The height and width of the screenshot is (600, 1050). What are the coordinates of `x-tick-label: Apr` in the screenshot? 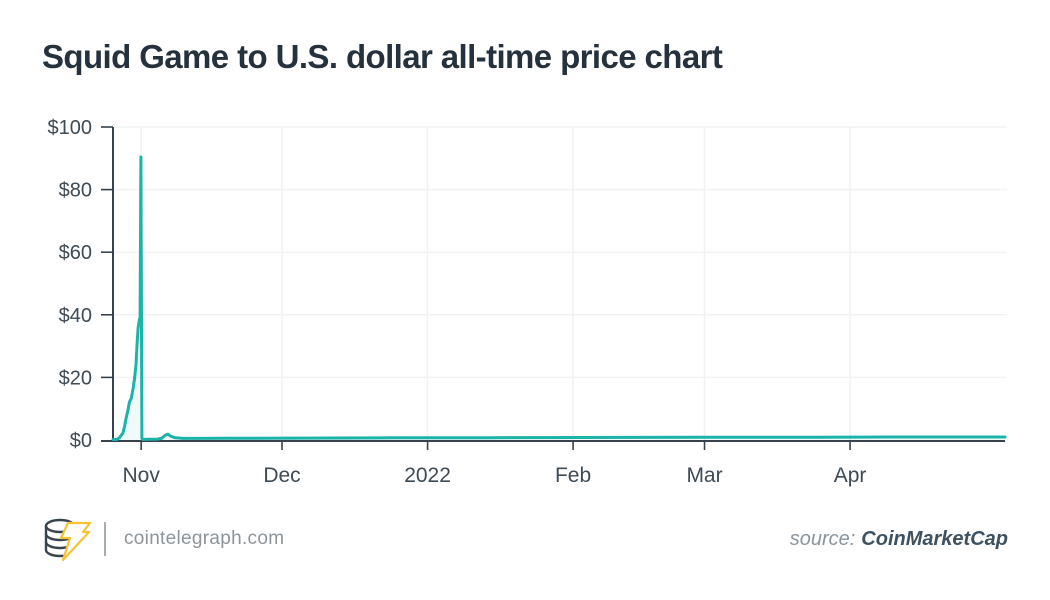 It's located at (850, 475).